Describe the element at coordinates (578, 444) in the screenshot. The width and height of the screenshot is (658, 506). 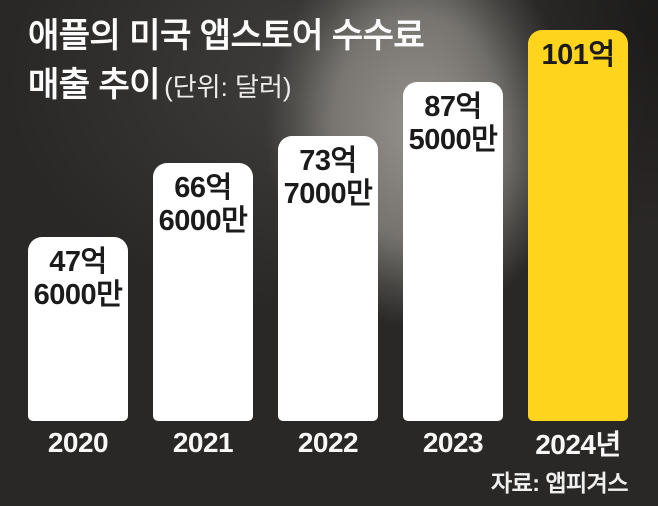
I see `axis-label-2024: 2024년` at that location.